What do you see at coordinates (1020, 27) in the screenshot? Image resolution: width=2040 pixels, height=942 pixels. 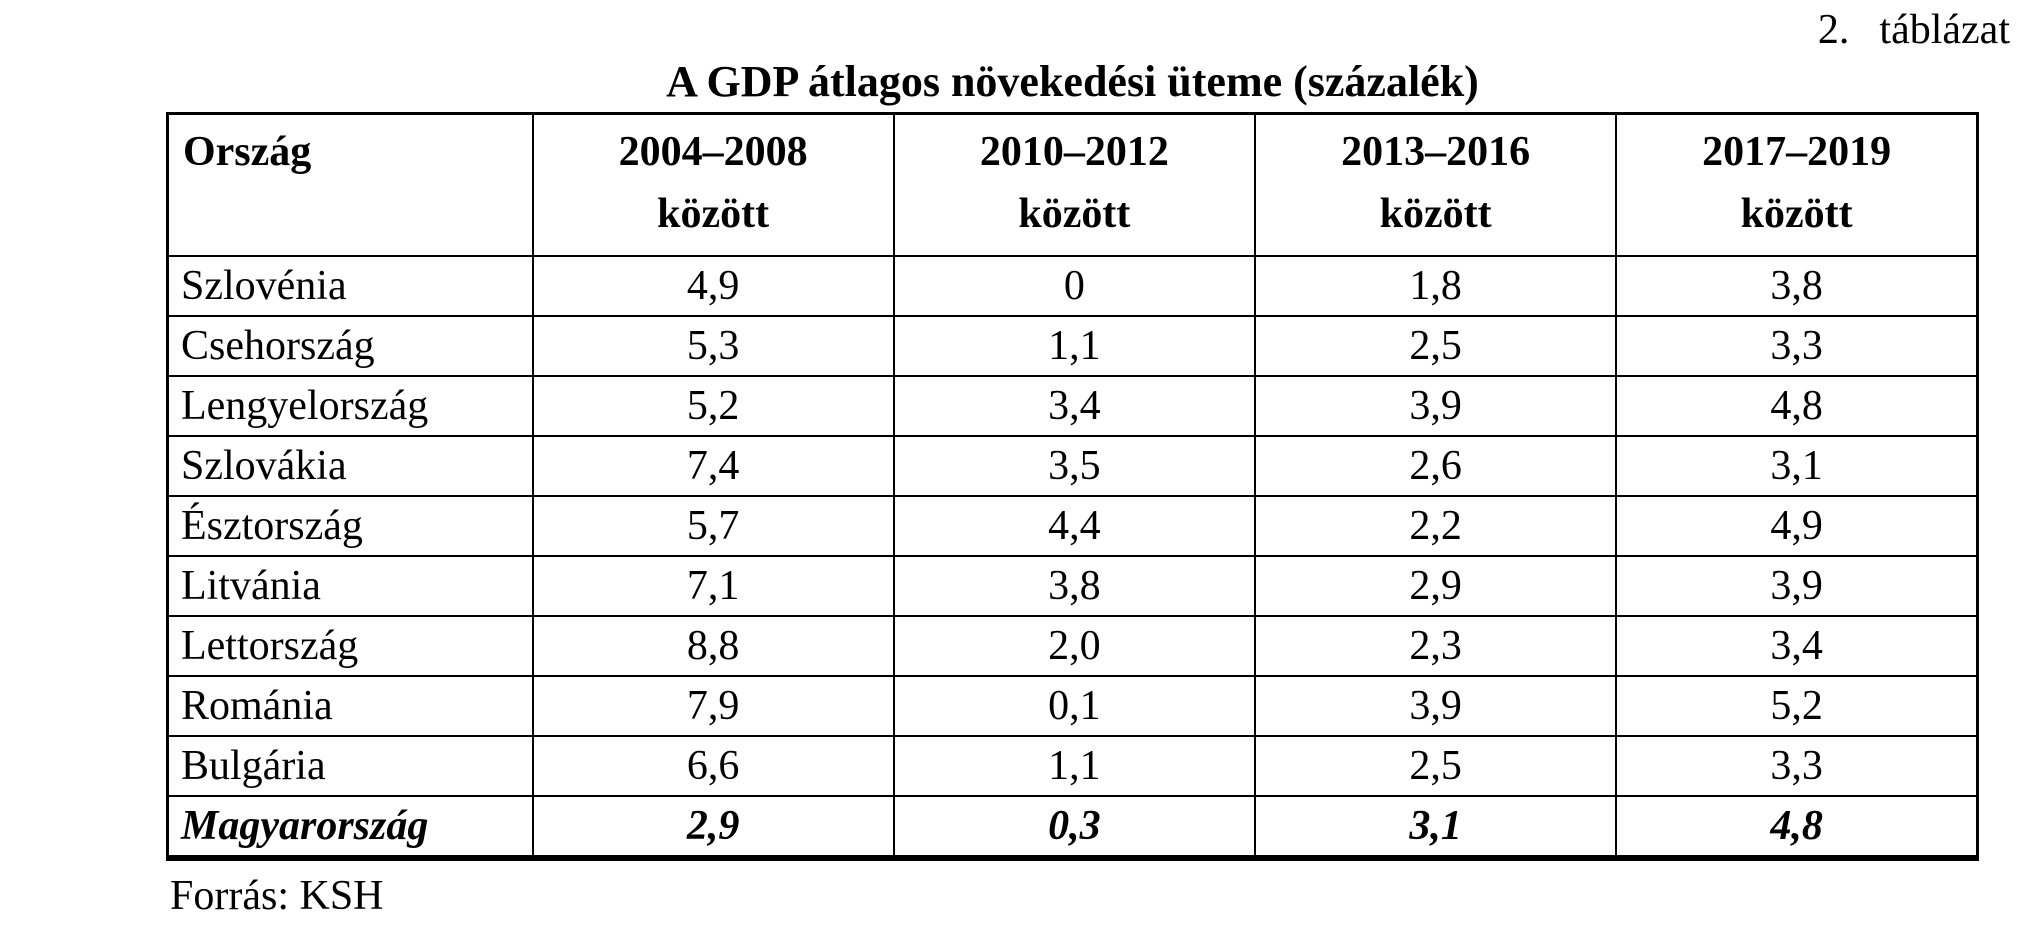 I see `table-caption: 2. táblázat` at bounding box center [1020, 27].